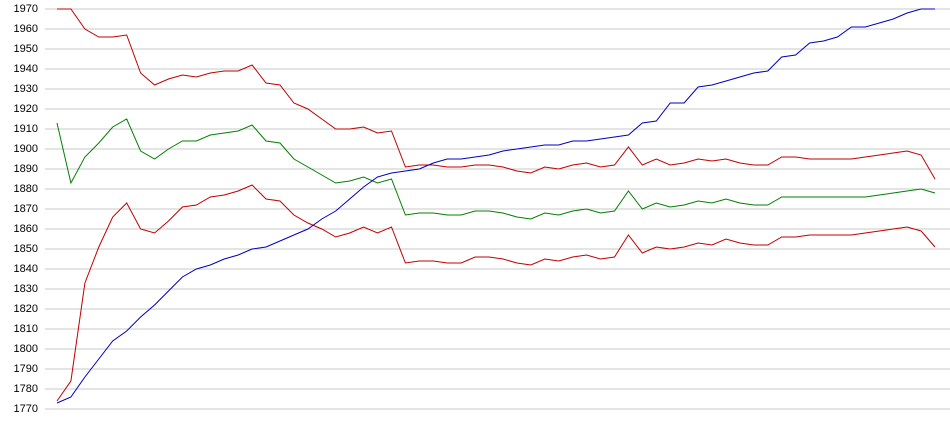 This screenshot has height=435, width=950. I want to click on y-tick-label: 1790, so click(26, 369).